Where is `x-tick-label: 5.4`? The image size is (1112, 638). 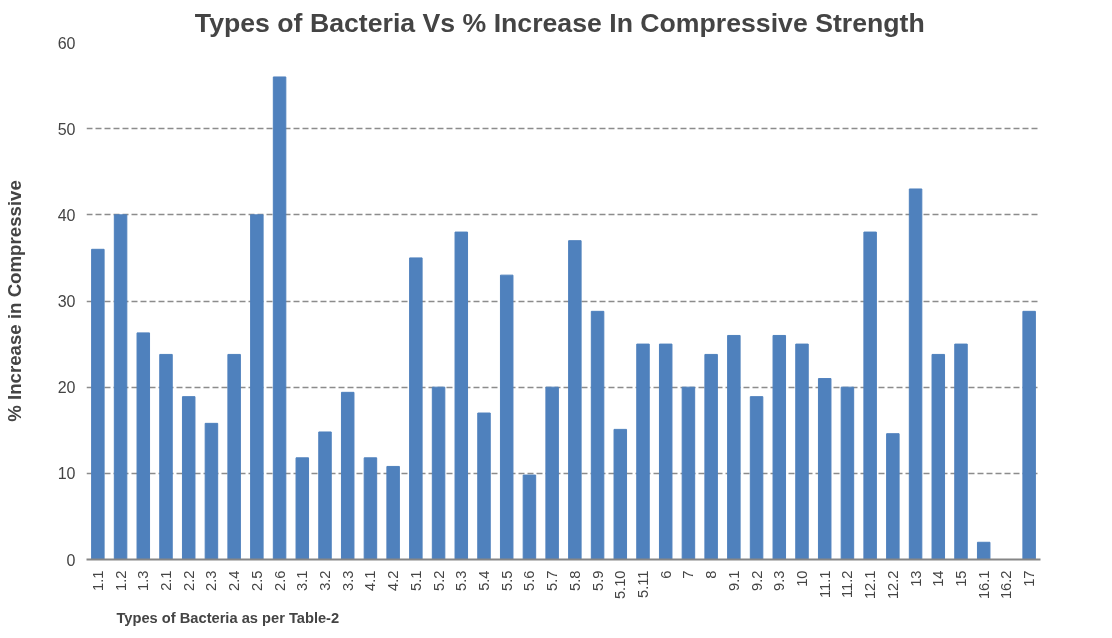 x-tick-label: 5.4 is located at coordinates (484, 580).